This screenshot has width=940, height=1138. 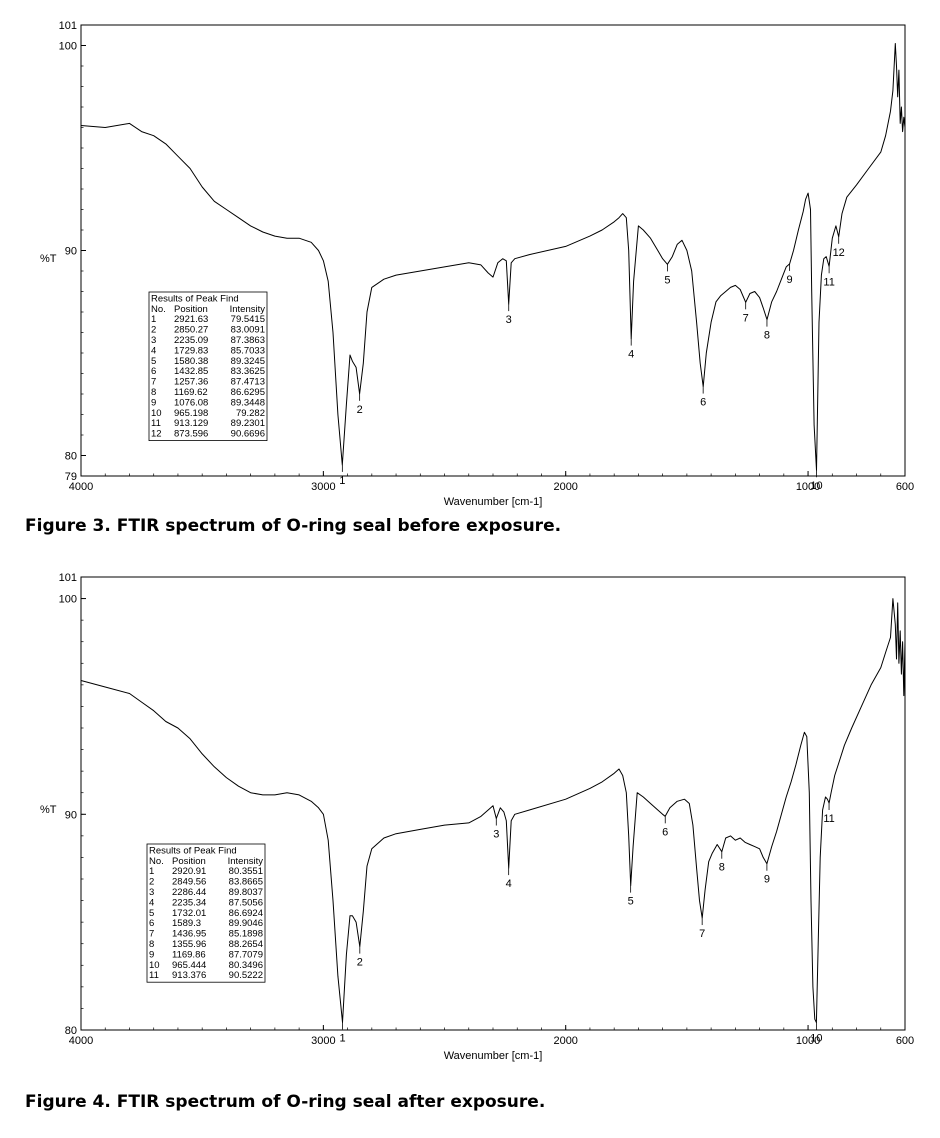 I want to click on peak-table-cell: 80.3551, so click(x=246, y=871).